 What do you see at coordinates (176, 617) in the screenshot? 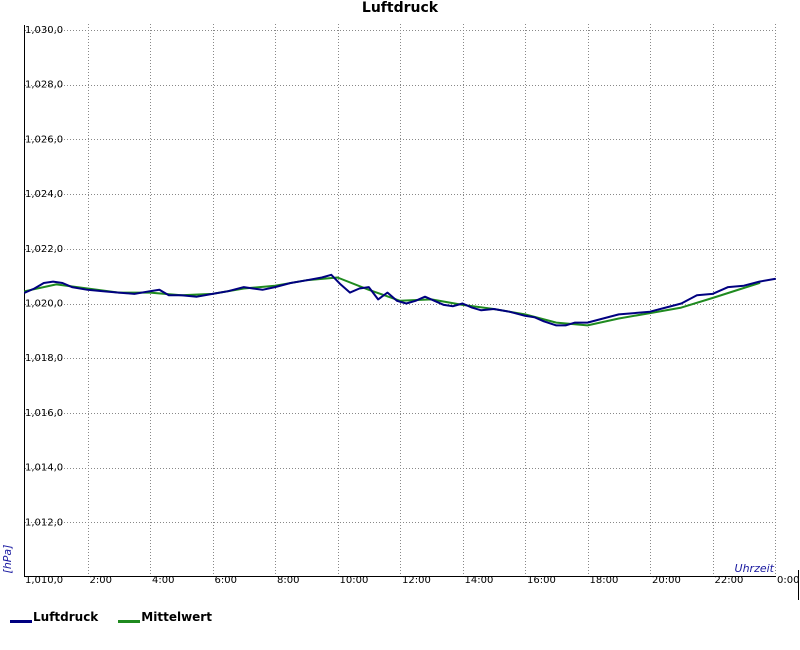
I see `legend-label-mittelwert: Mittelwert` at bounding box center [176, 617].